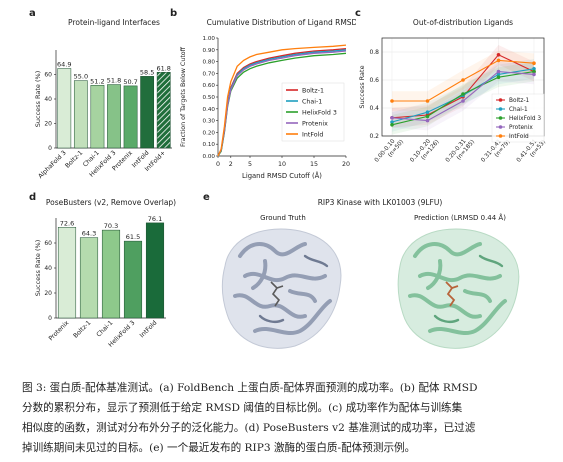 The image size is (563, 462). I want to click on x-tick-label-group: 0.20-0.31(n=185), so click(460, 150).